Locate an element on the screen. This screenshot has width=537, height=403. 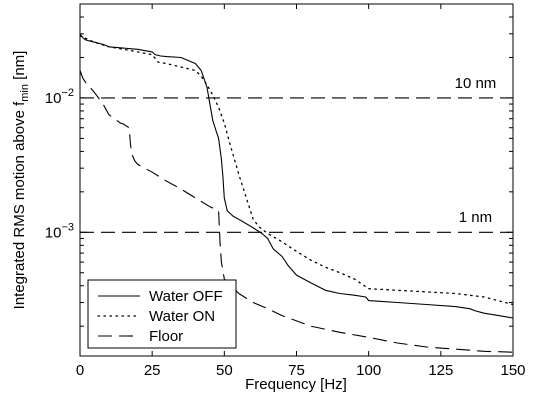
y-axis-title: Integrated RMS motion above fmin [nm] is located at coordinates (21, 180).